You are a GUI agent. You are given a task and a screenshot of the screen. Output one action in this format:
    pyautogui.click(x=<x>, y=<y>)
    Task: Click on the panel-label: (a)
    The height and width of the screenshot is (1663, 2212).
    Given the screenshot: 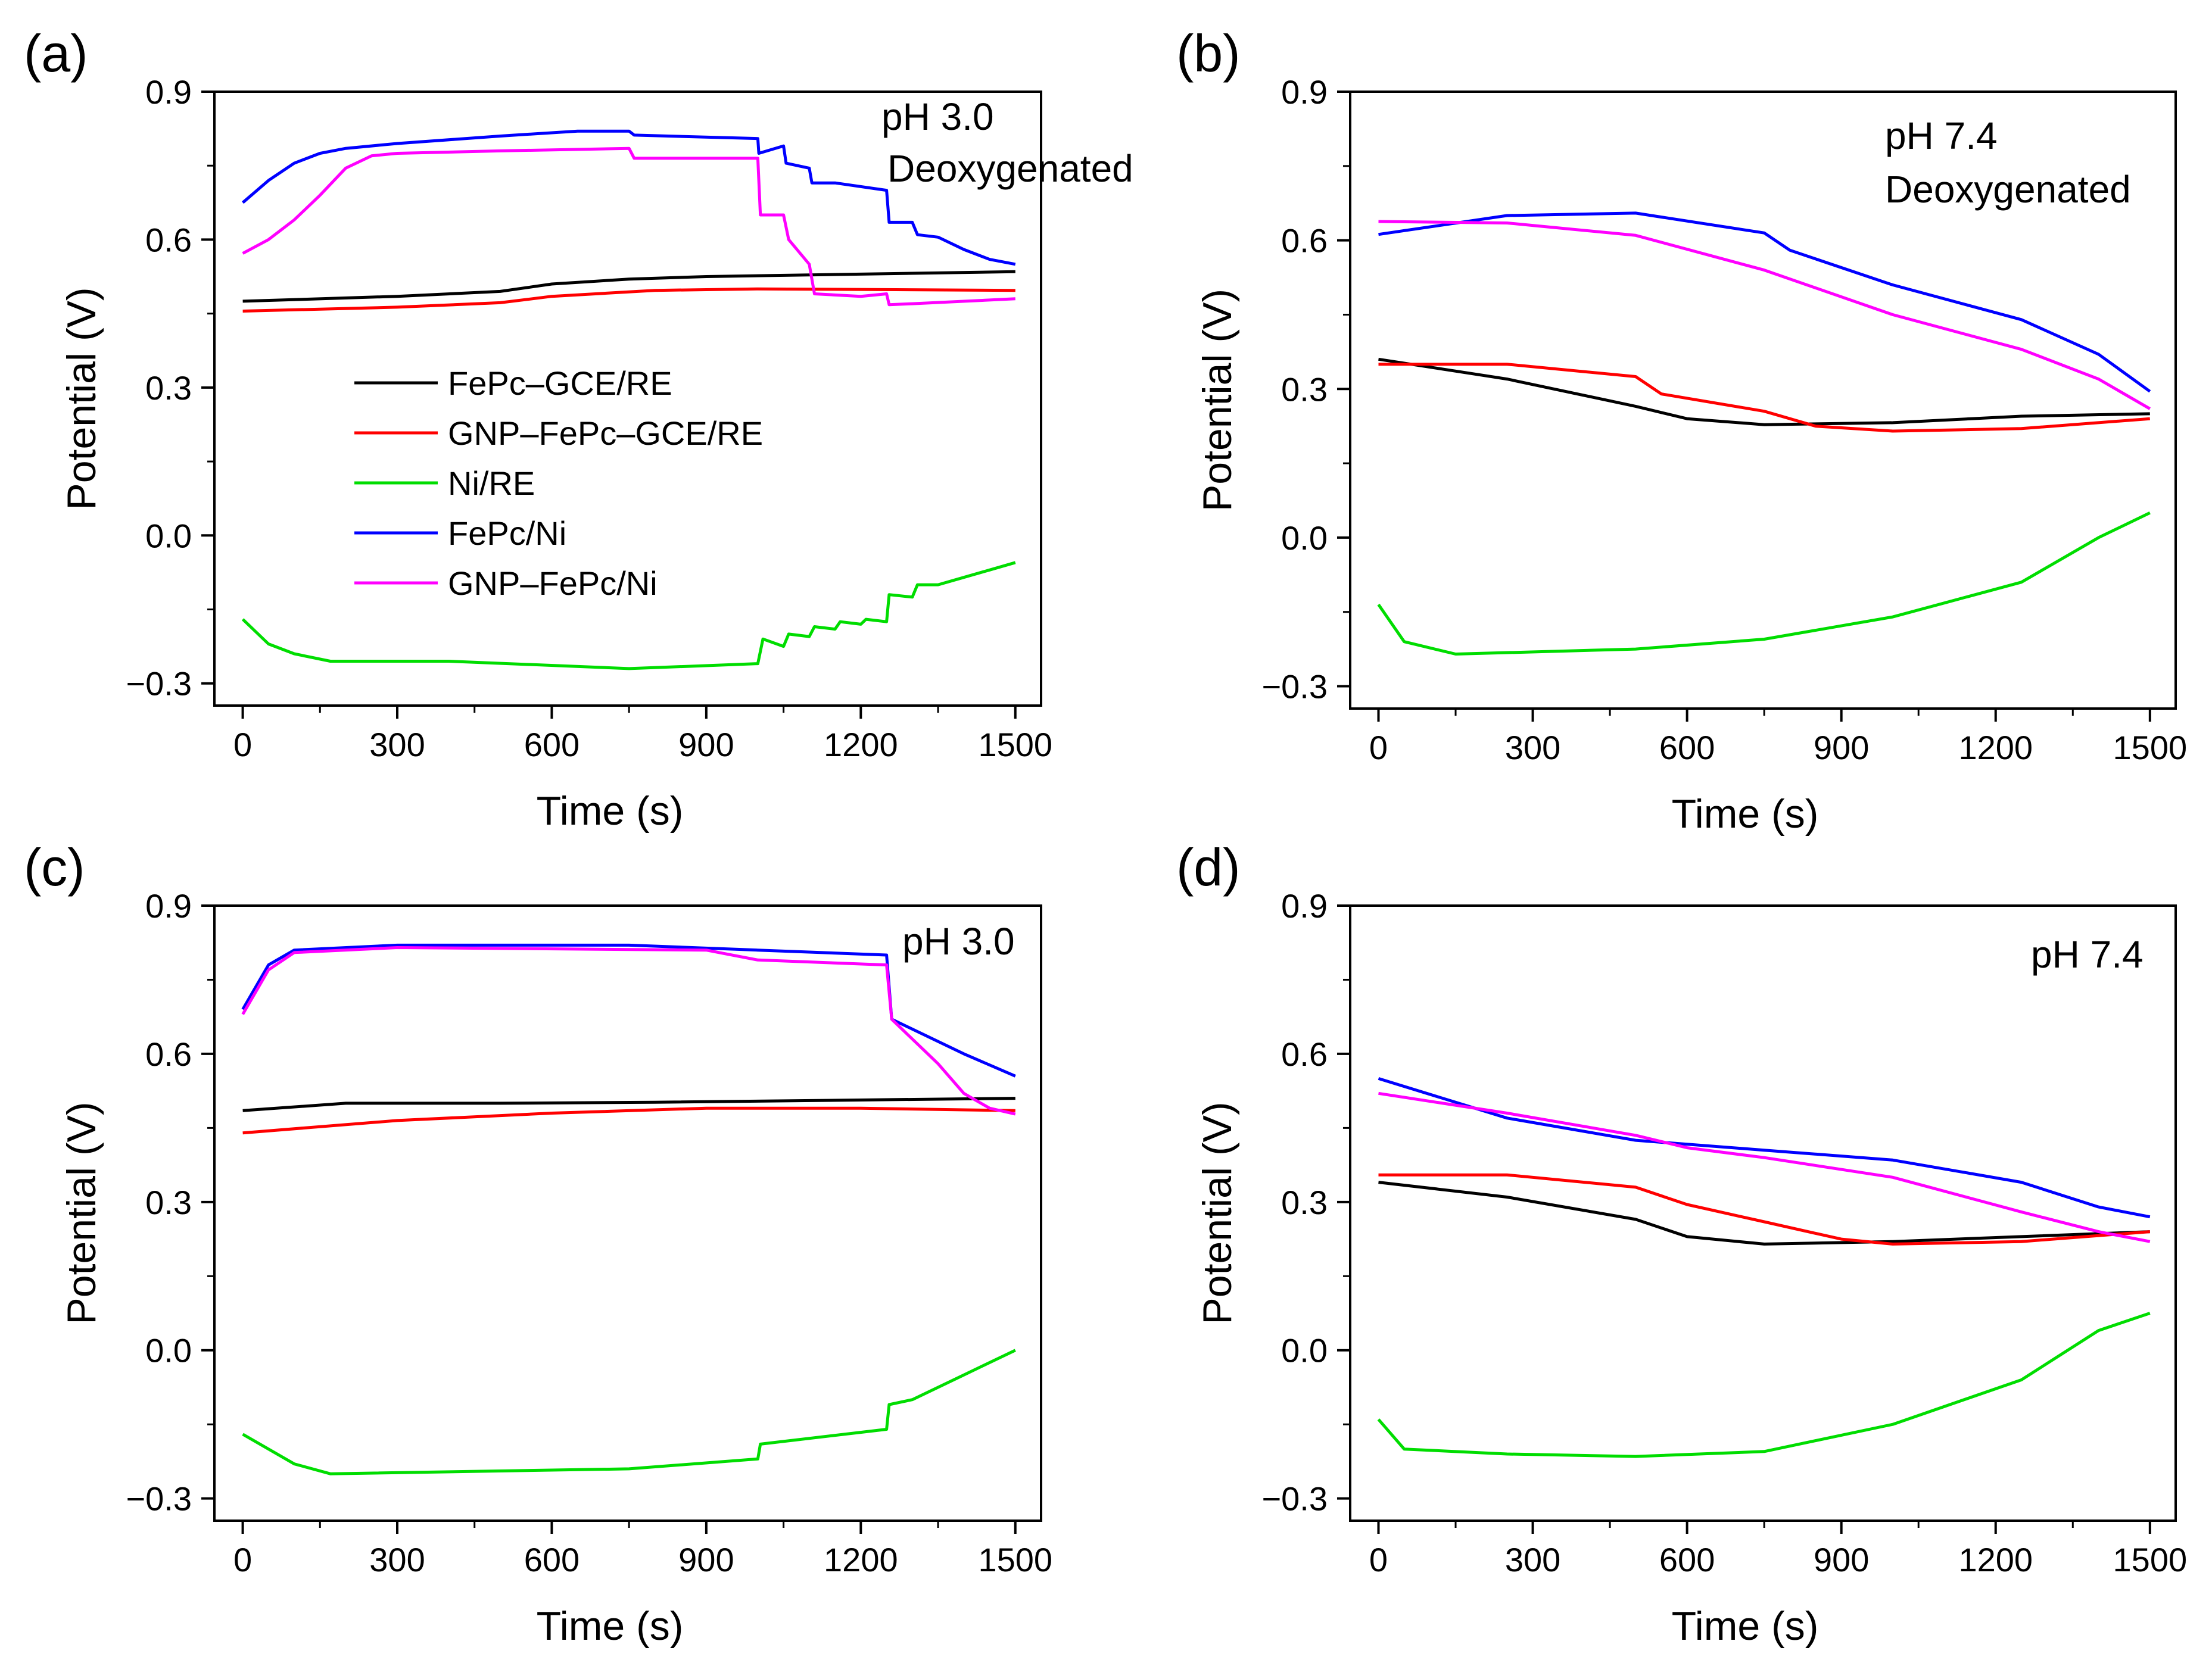 What is the action you would take?
    pyautogui.click(x=56, y=54)
    